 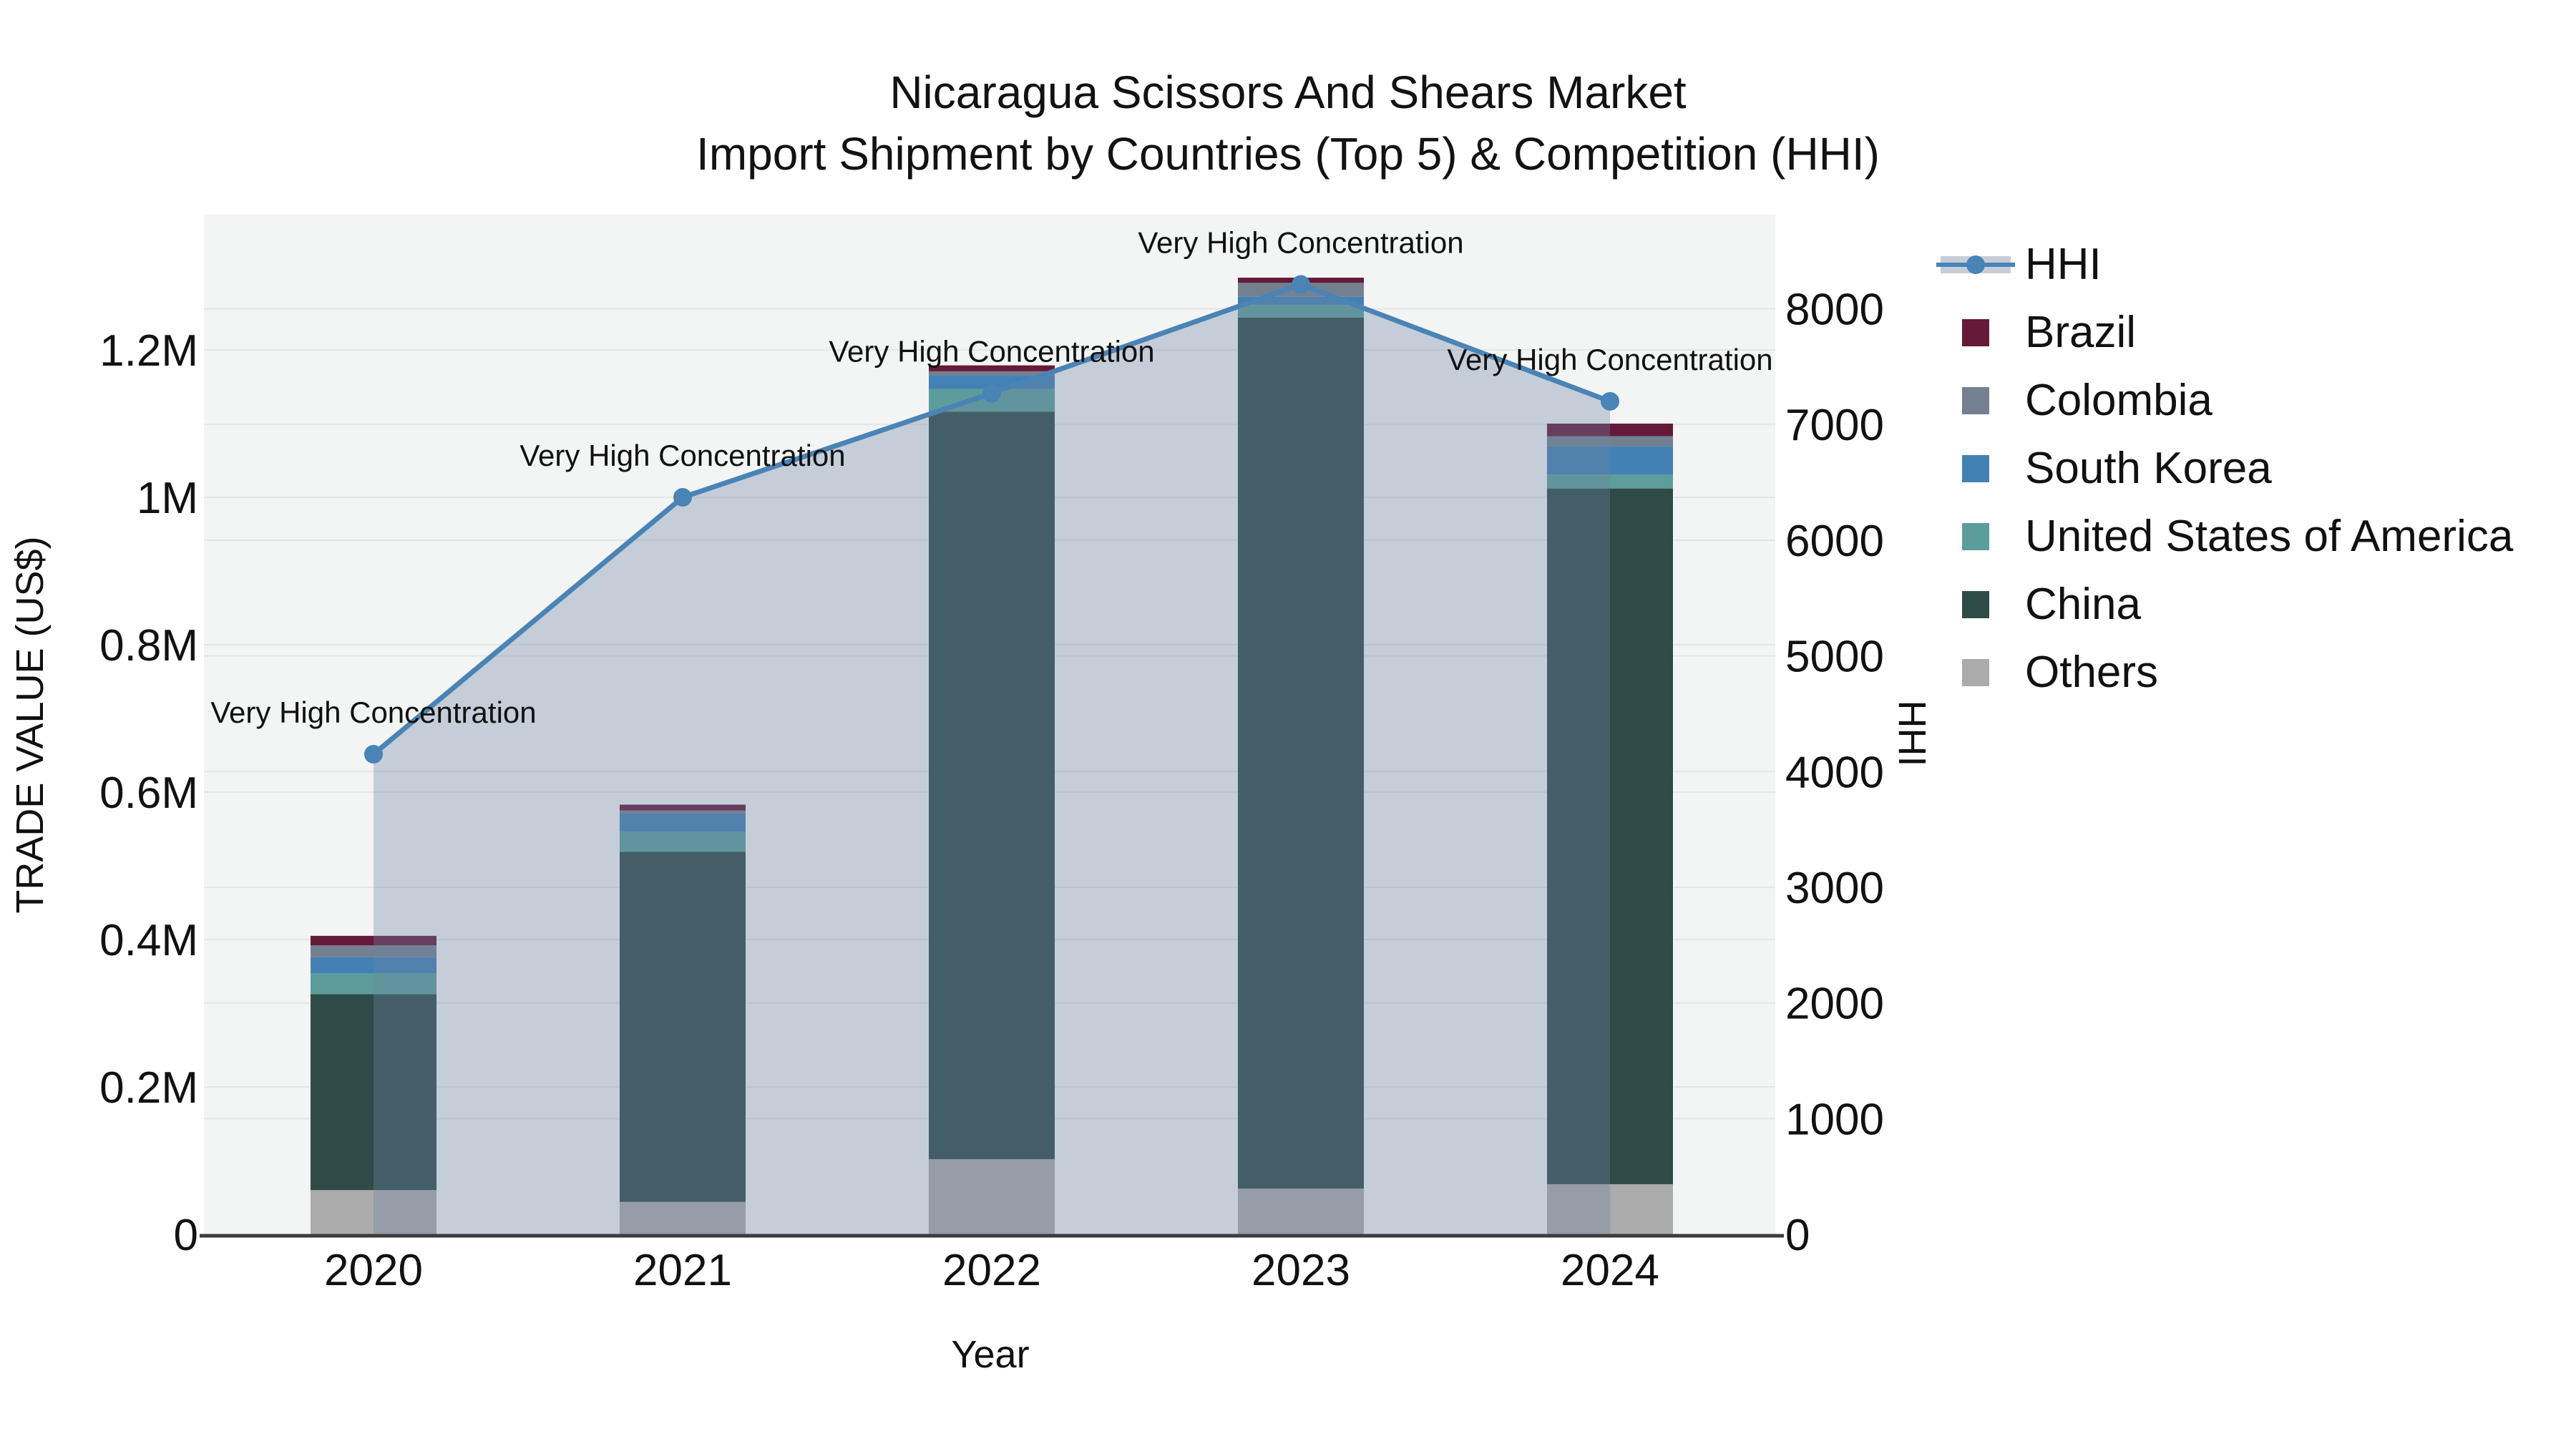 What do you see at coordinates (2148, 468) in the screenshot?
I see `legend-label-south-korea: South Korea` at bounding box center [2148, 468].